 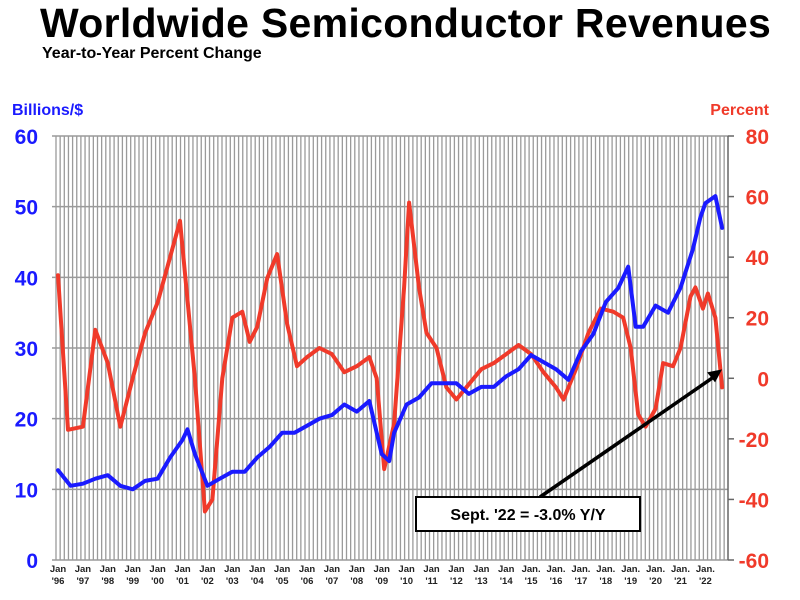 What do you see at coordinates (431, 581) in the screenshot?
I see `x-tick-label-year: '11` at bounding box center [431, 581].